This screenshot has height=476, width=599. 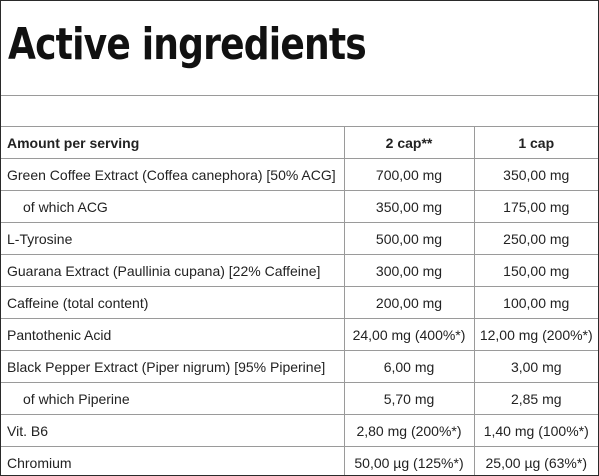 I want to click on spacer-cell, so click(x=299, y=111).